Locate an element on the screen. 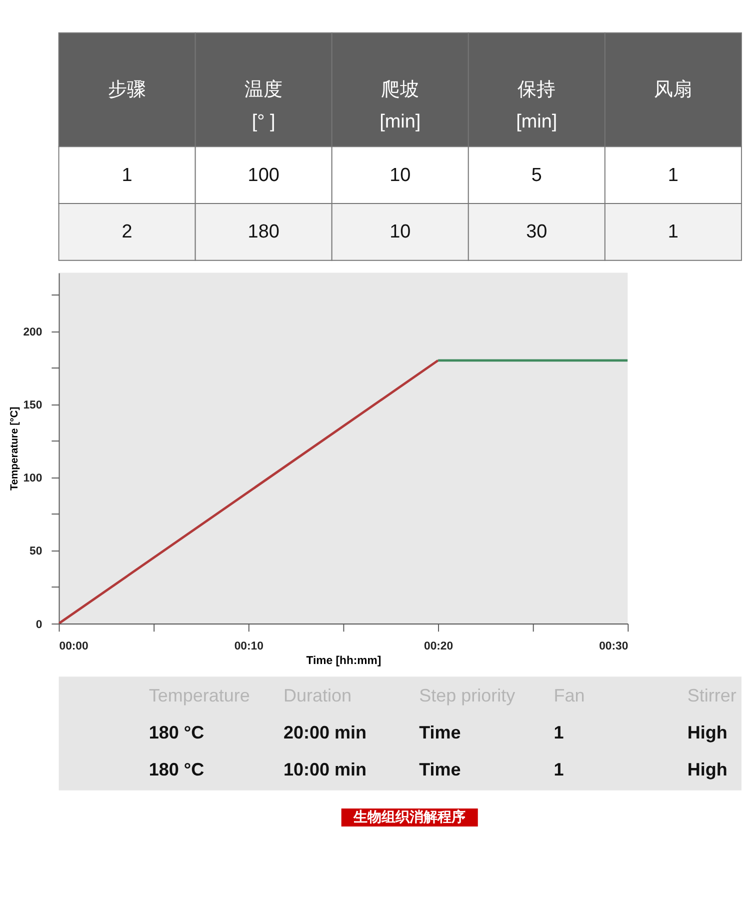 This screenshot has width=750, height=907. text: 180 is located at coordinates (264, 232).